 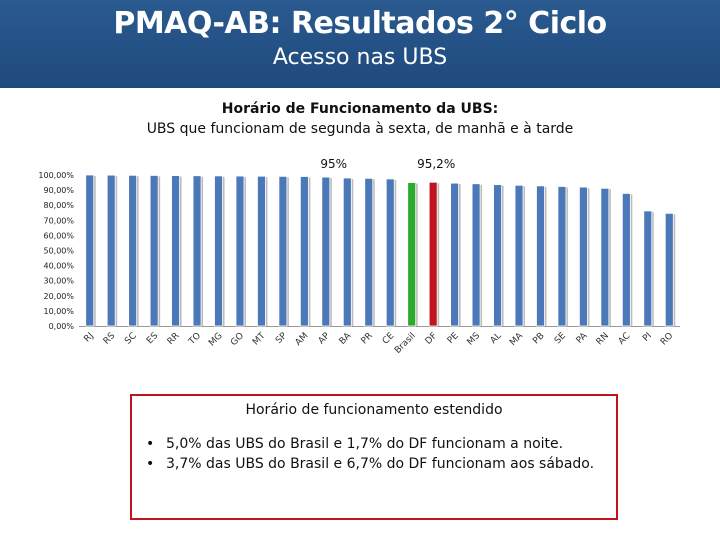 What do you see at coordinates (133, 250) in the screenshot?
I see `bar-sc` at bounding box center [133, 250].